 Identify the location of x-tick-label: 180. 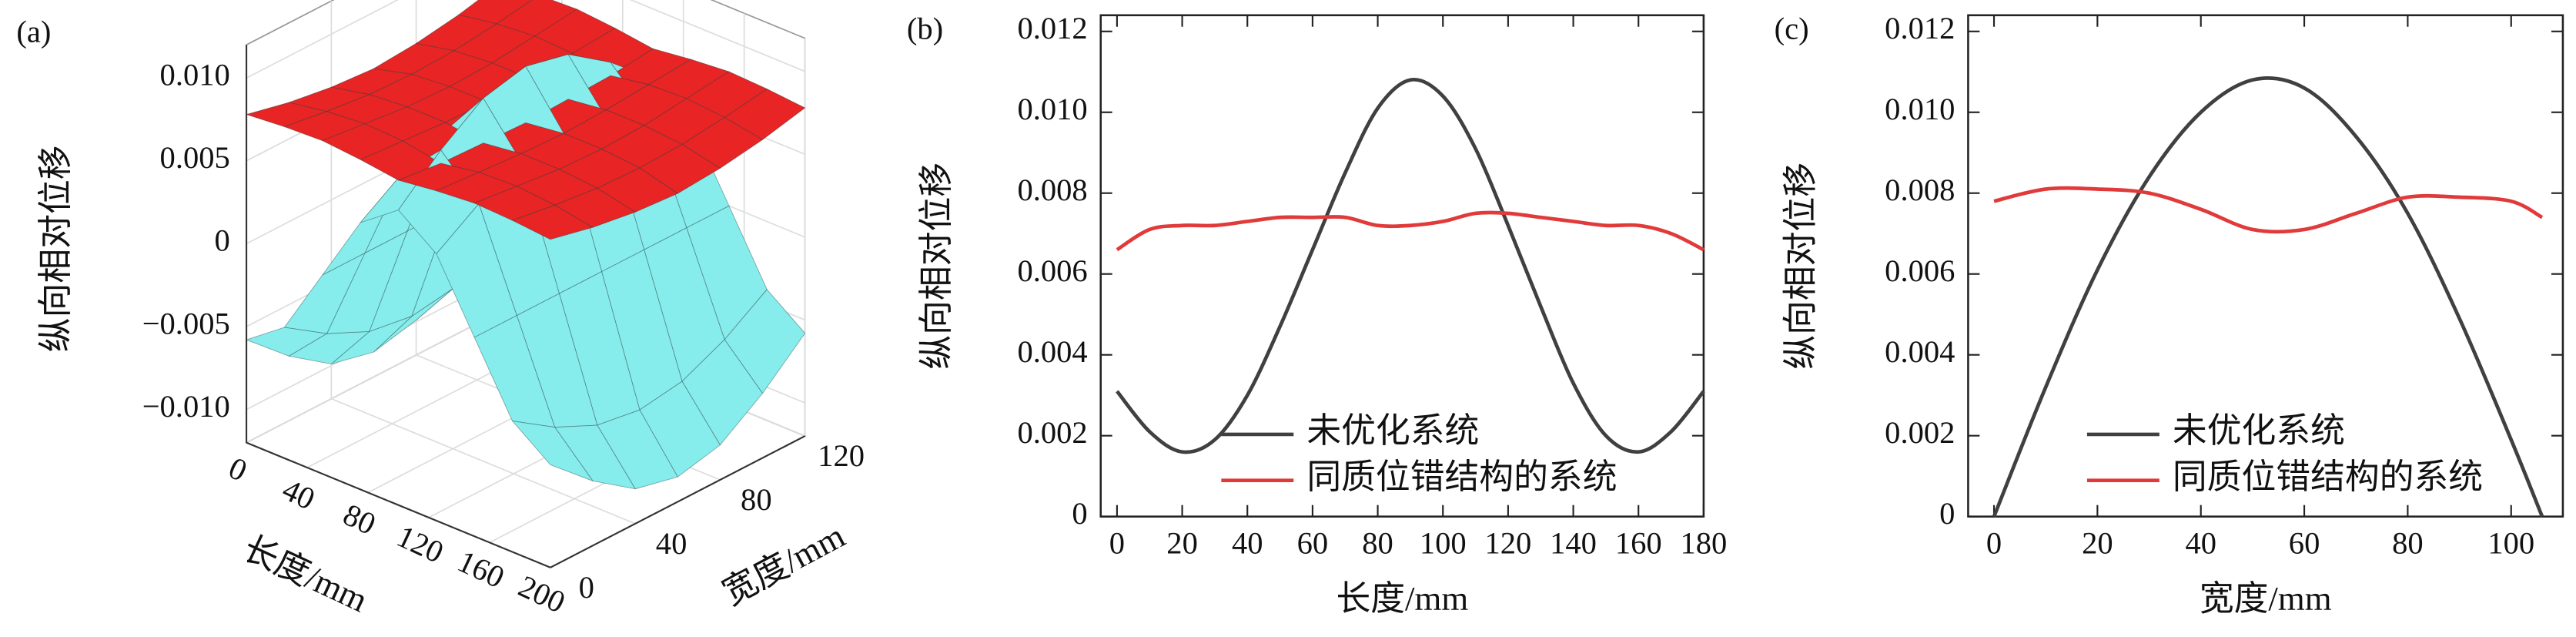
(1703, 542).